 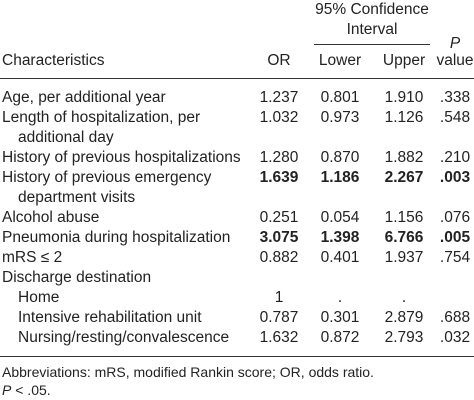 What do you see at coordinates (455, 177) in the screenshot?
I see `cell-p-value: .003` at bounding box center [455, 177].